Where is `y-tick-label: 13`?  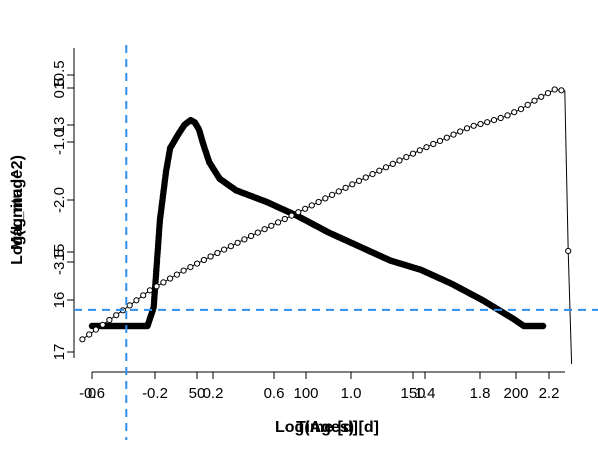
y-tick-label: 13 is located at coordinates (59, 125).